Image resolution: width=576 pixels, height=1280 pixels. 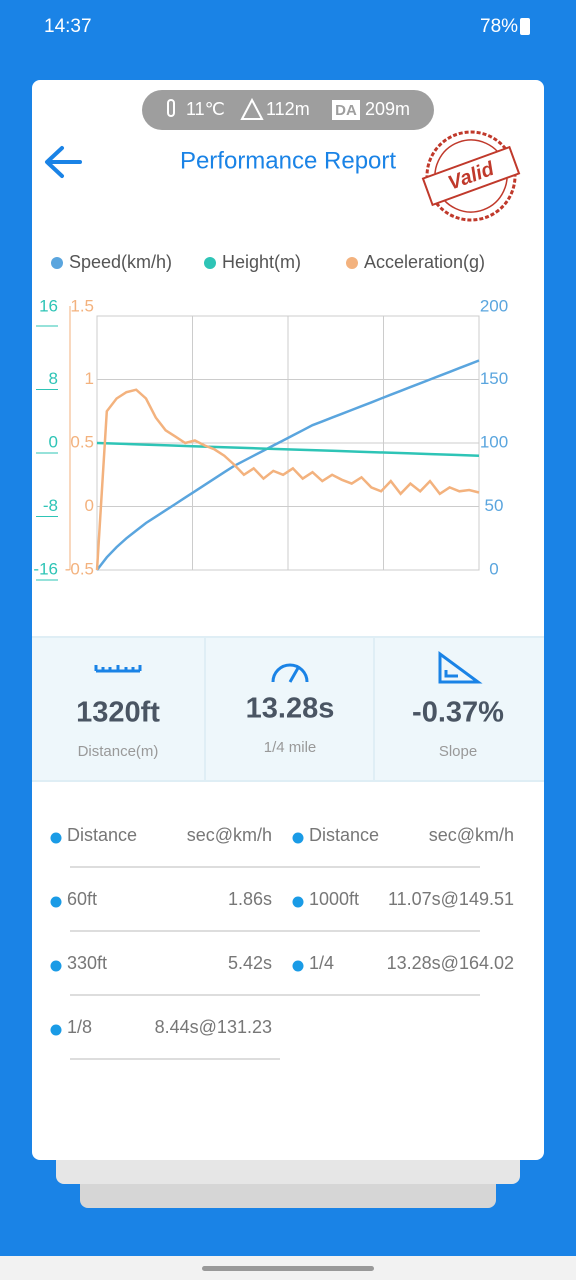 What do you see at coordinates (471, 176) in the screenshot?
I see `stamp-band` at bounding box center [471, 176].